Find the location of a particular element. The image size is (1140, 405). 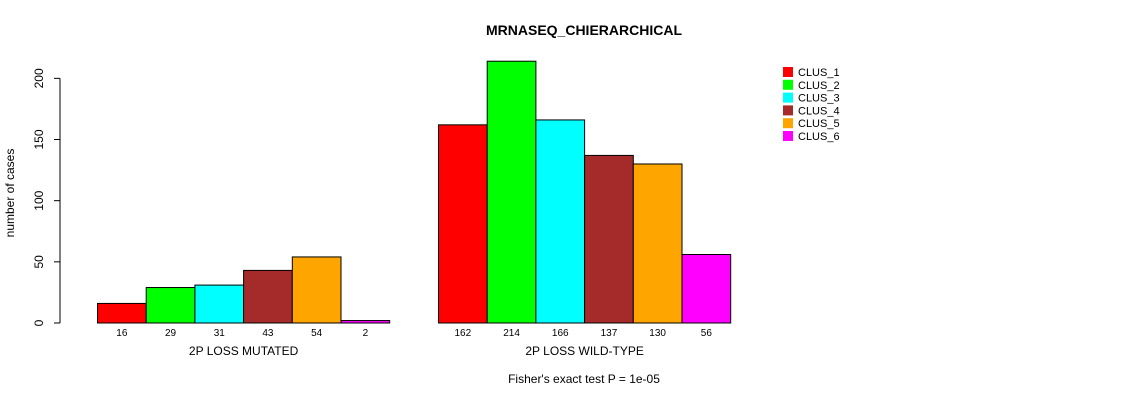

y-tick-label-50: 50 is located at coordinates (39, 262).